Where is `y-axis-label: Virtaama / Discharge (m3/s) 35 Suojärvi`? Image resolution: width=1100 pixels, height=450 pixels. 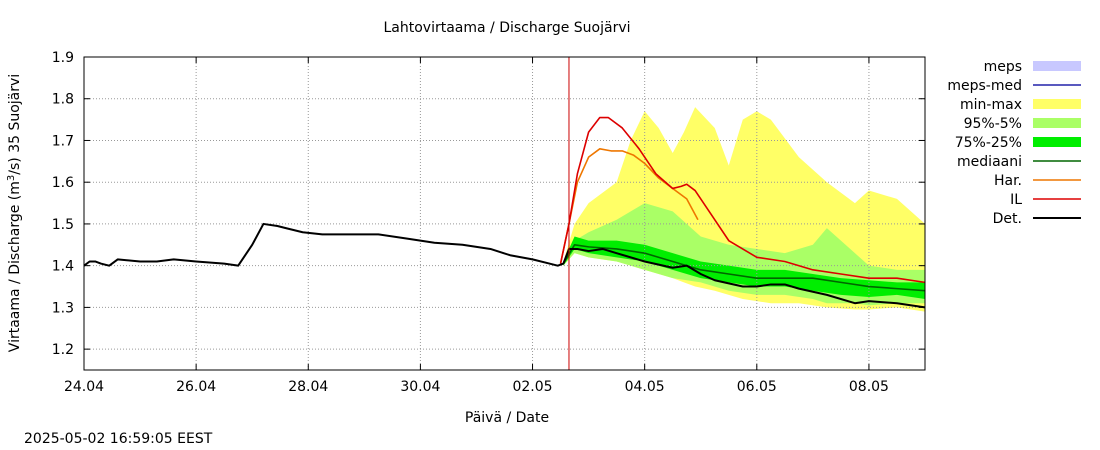
y-axis-label: Virtaama / Discharge (m3/s) 35 Suojärvi is located at coordinates (14, 213).